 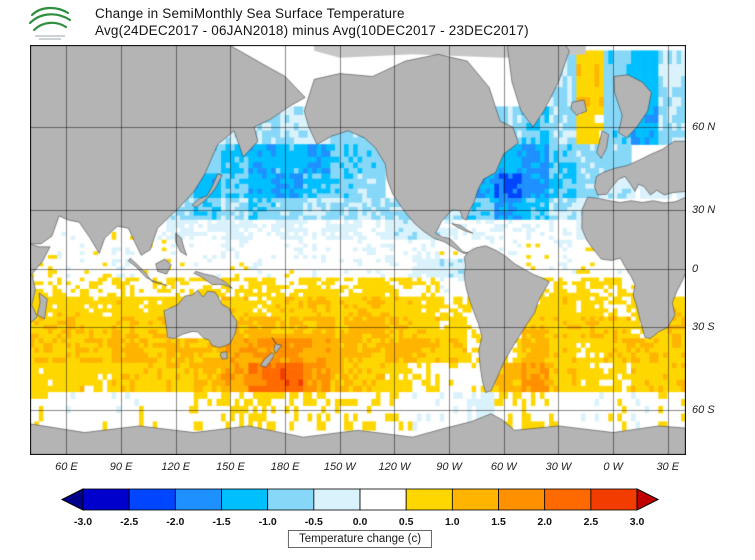 I want to click on colorbar-tick-label: 0.0, so click(x=360, y=522).